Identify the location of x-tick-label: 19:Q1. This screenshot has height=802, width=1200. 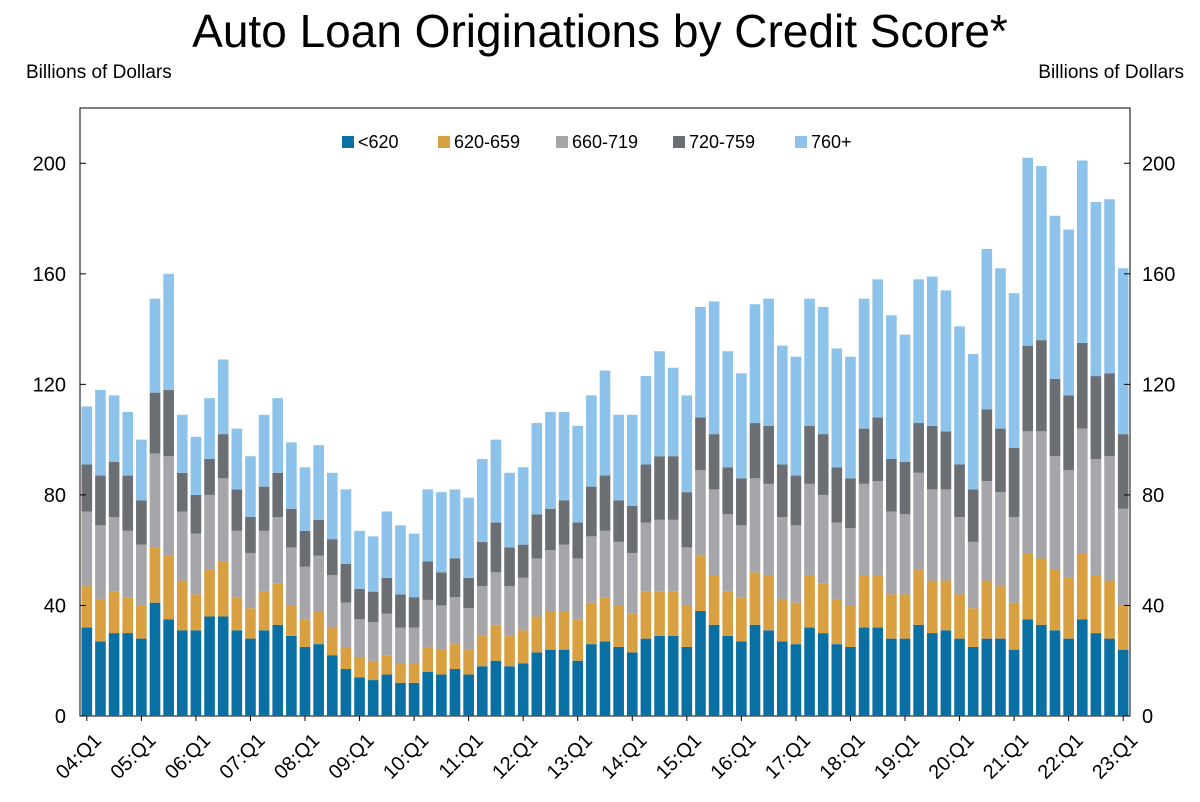
(897, 757).